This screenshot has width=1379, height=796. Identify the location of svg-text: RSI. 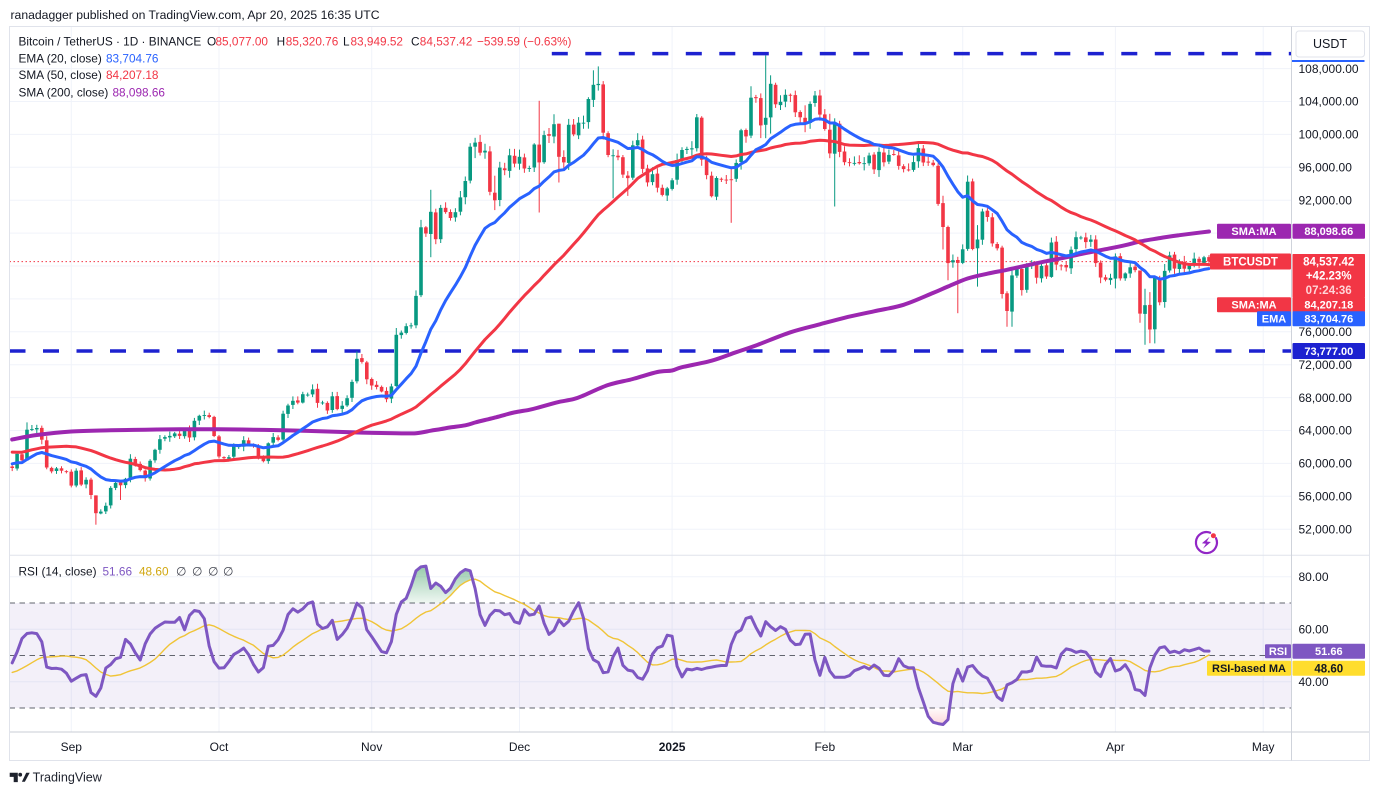
(1278, 652).